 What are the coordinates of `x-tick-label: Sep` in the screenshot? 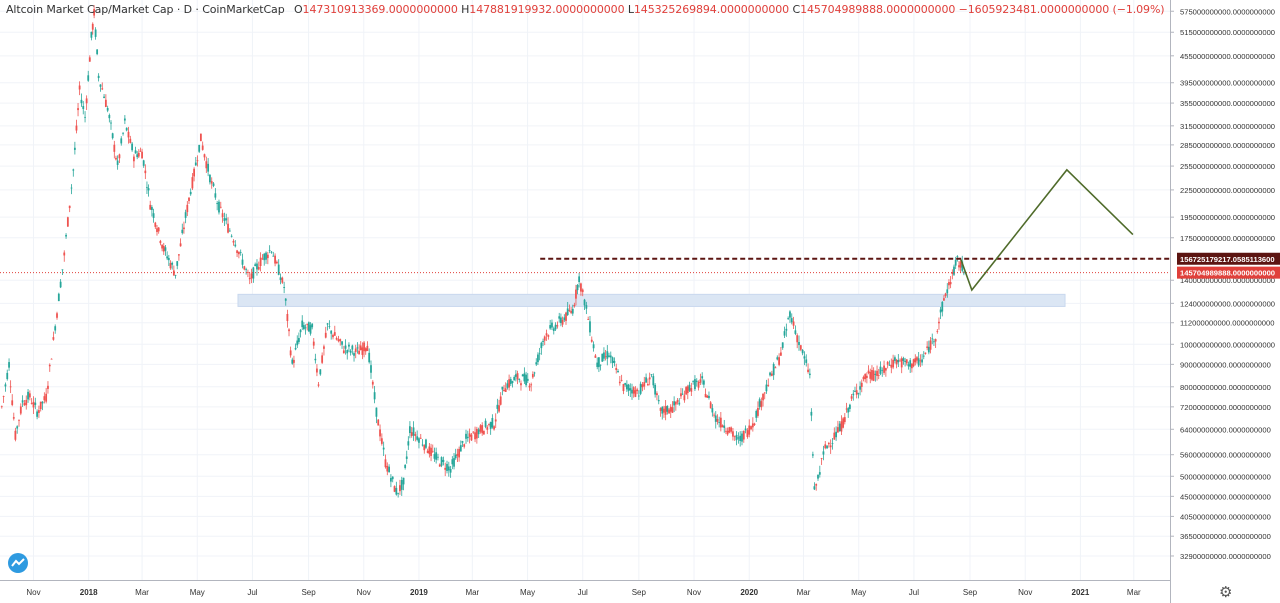 It's located at (970, 592).